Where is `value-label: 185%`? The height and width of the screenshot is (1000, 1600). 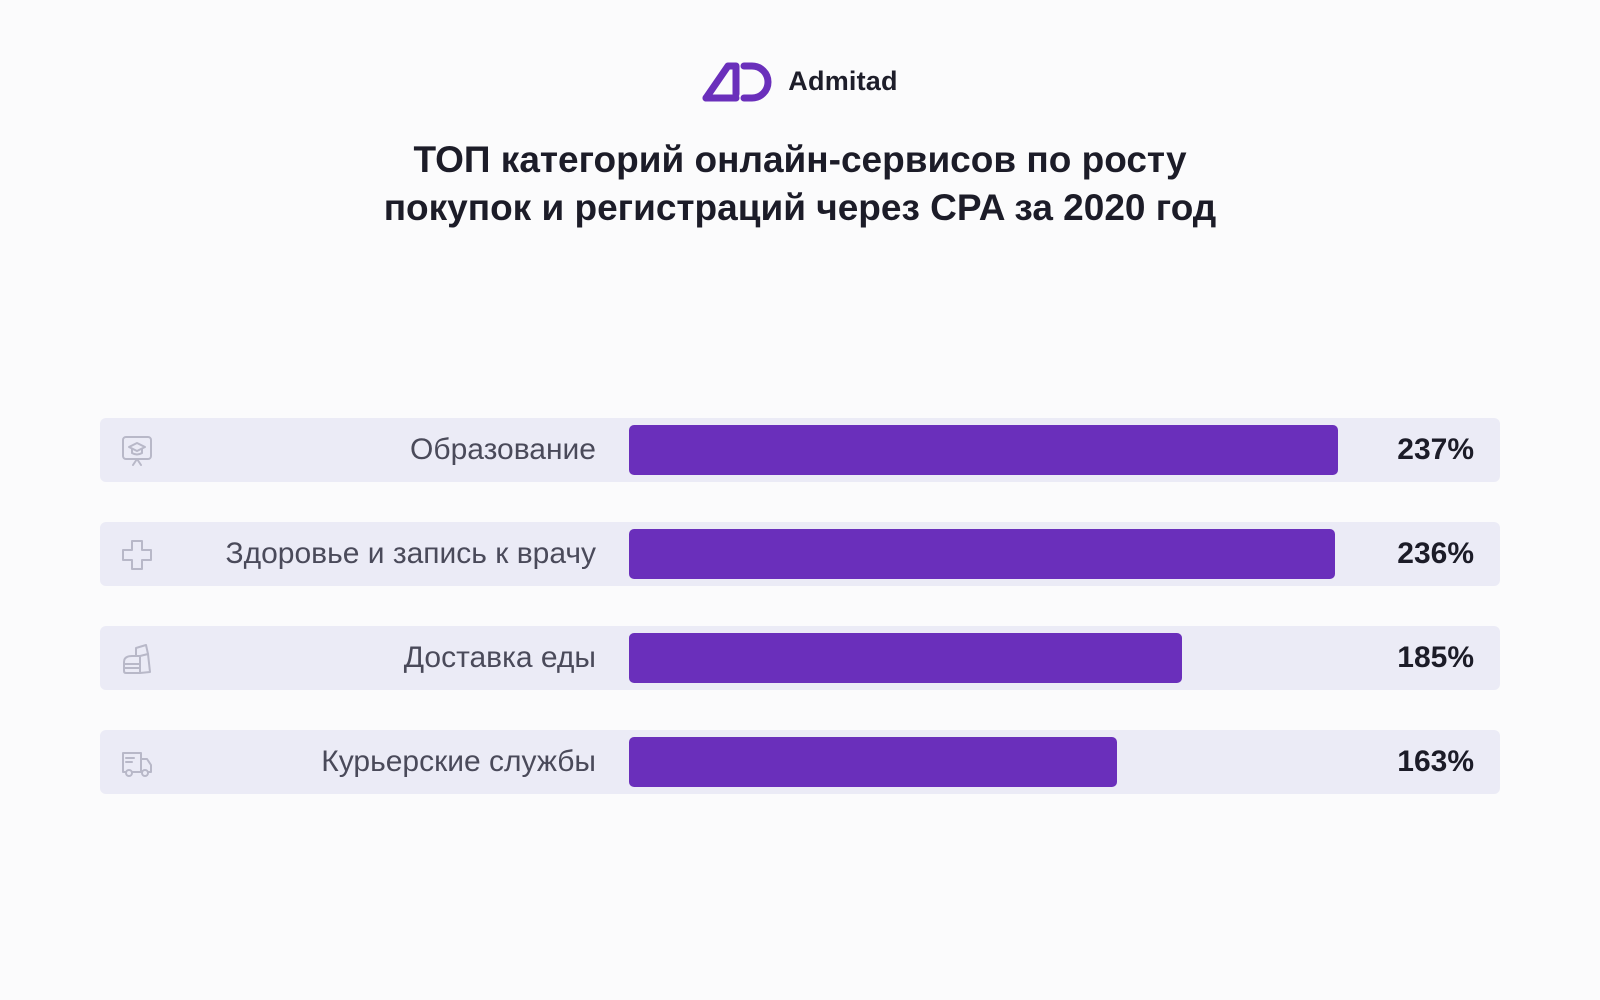 value-label: 185% is located at coordinates (1435, 657).